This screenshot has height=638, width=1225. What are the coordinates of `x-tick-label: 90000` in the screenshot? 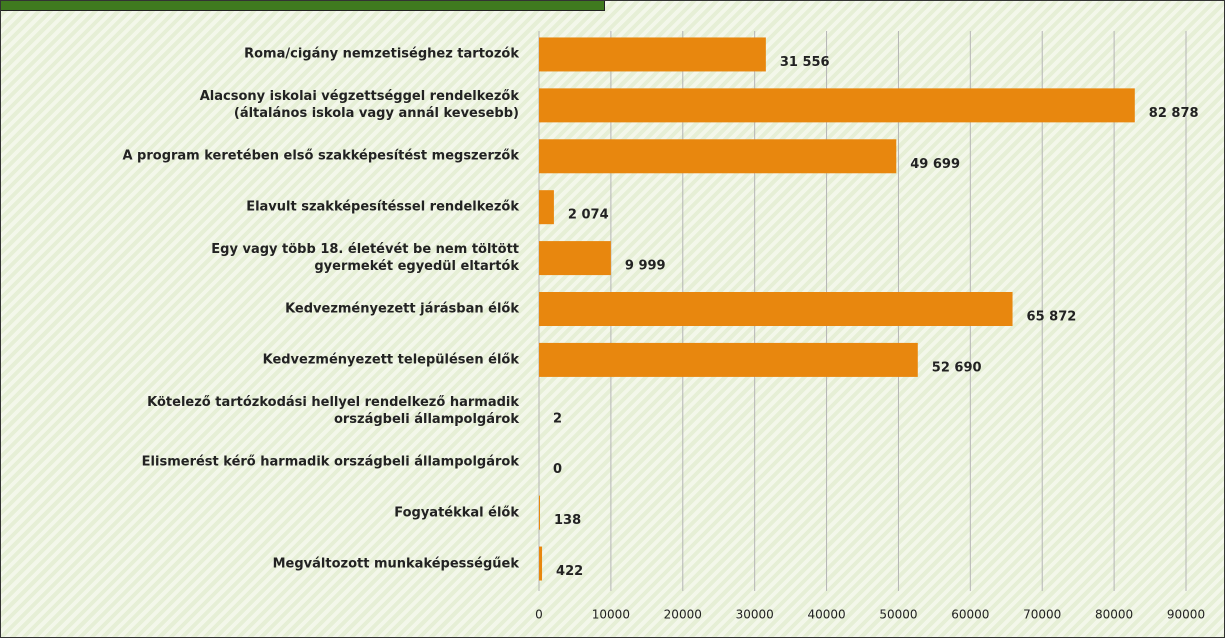 It's located at (1186, 615).